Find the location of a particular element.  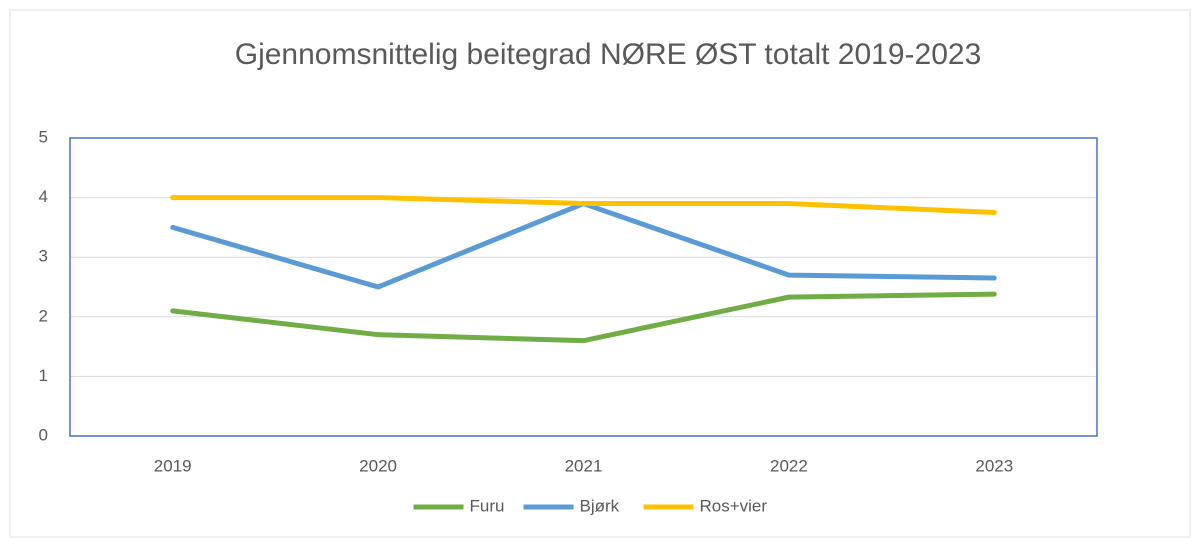

y-tick-label: 0 is located at coordinates (43, 434).